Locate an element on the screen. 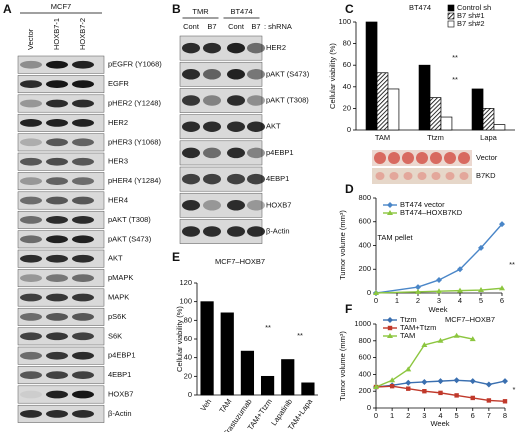  photo-label: B7KD is located at coordinates (486, 175).